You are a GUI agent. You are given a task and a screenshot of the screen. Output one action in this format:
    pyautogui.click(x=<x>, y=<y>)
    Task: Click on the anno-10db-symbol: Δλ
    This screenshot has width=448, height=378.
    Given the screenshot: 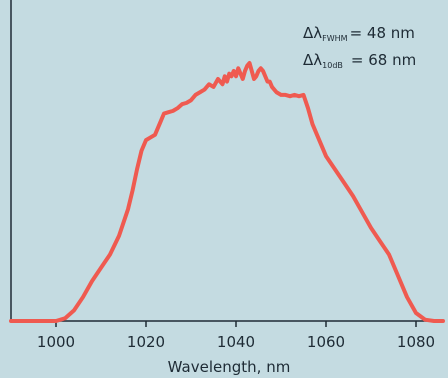 What is the action you would take?
    pyautogui.click(x=312, y=60)
    